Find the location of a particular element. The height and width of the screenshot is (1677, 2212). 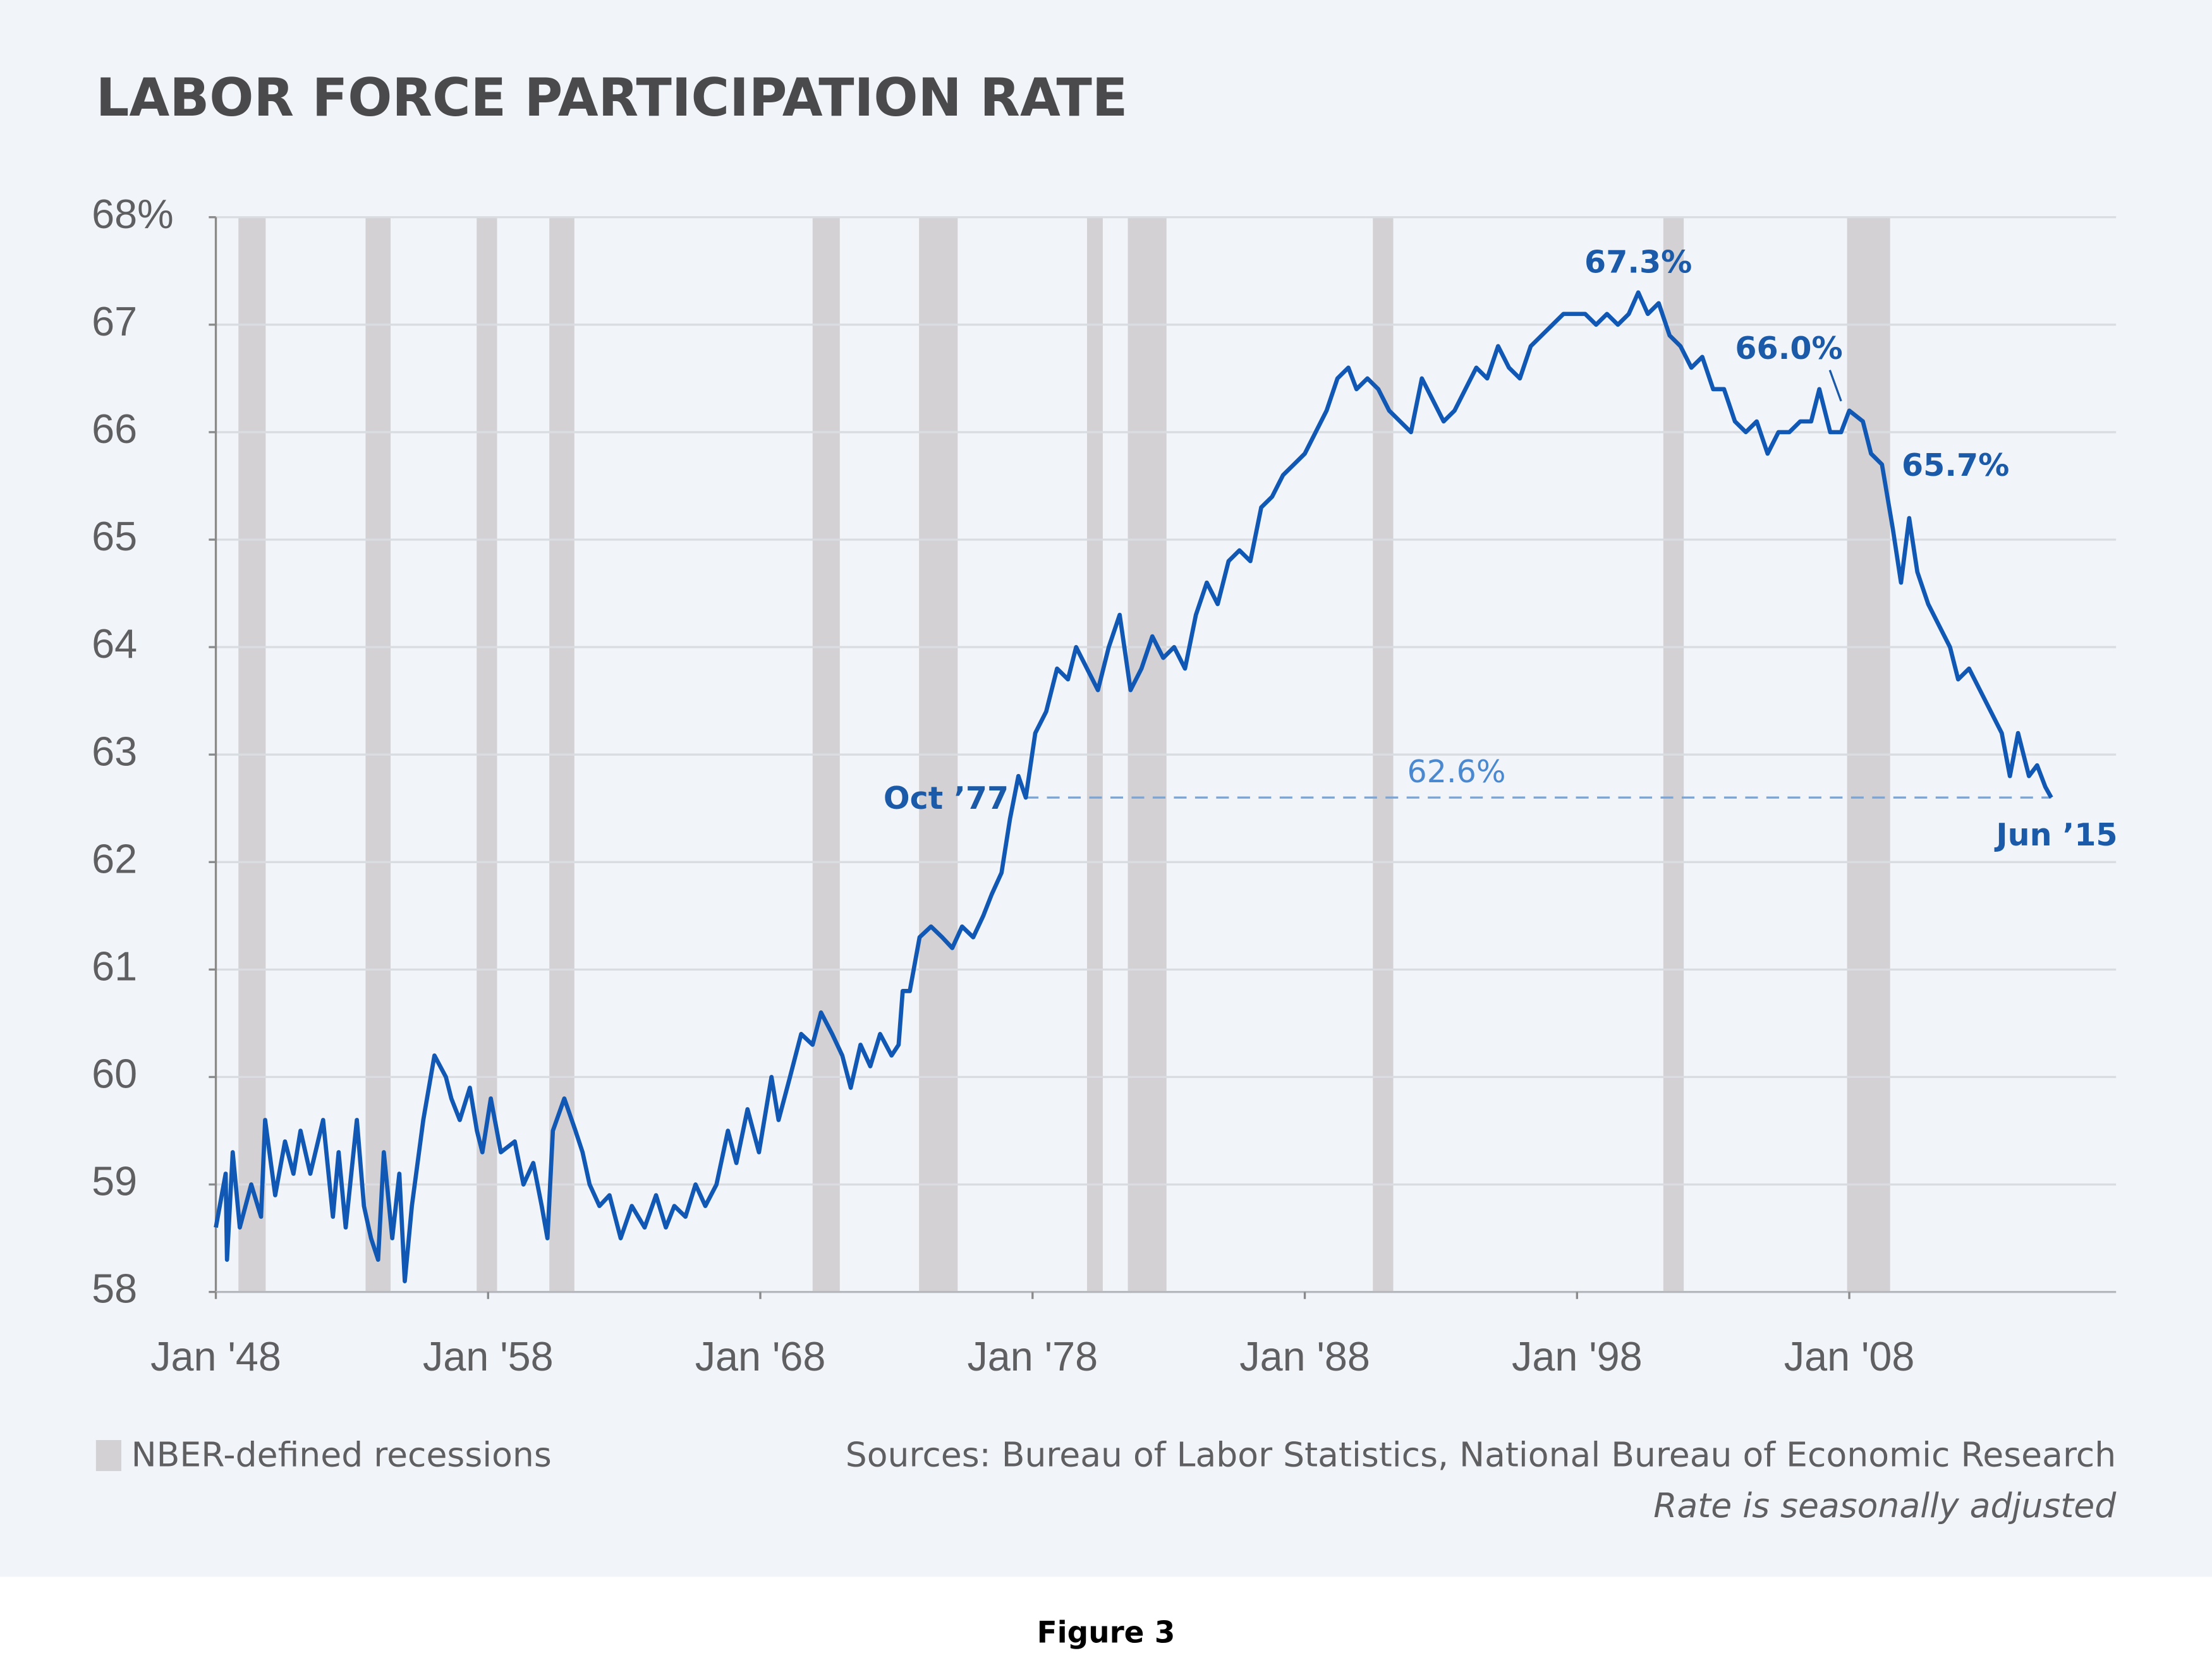

y-tick-label: 65 is located at coordinates (114, 536).